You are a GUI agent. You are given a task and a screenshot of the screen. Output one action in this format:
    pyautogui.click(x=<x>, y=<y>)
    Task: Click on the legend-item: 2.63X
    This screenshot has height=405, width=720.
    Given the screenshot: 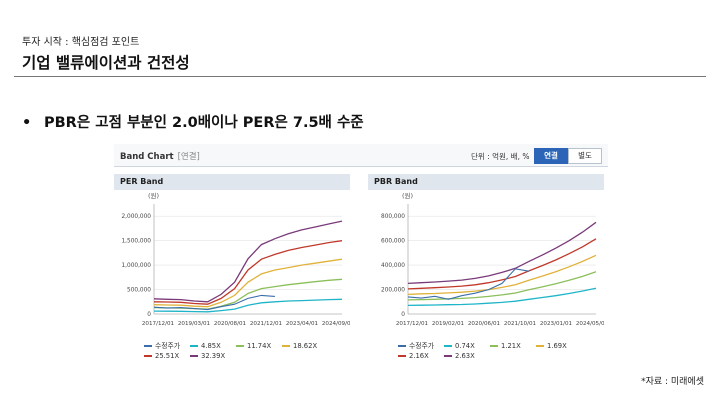 What is the action you would take?
    pyautogui.click(x=467, y=357)
    